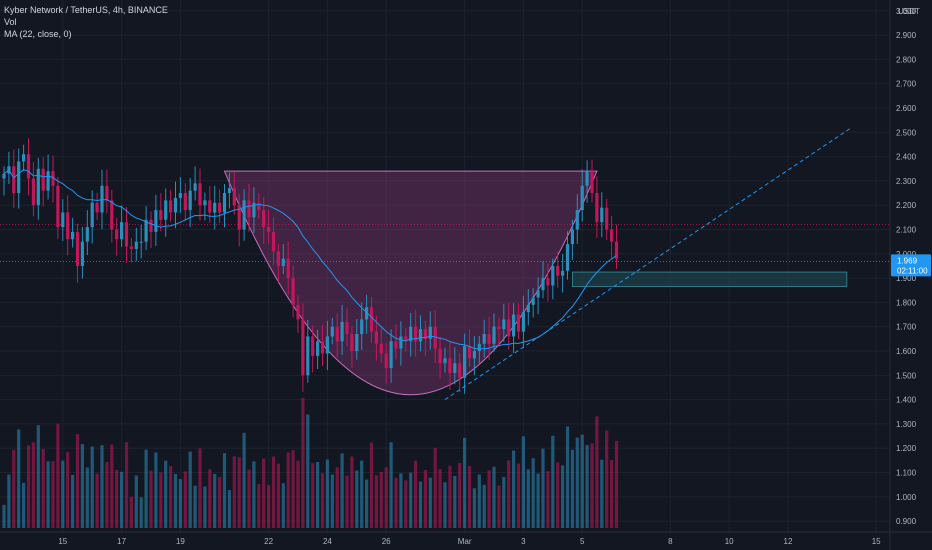  What do you see at coordinates (38, 34) in the screenshot?
I see `ma-legend: MA (22, close, 0)` at bounding box center [38, 34].